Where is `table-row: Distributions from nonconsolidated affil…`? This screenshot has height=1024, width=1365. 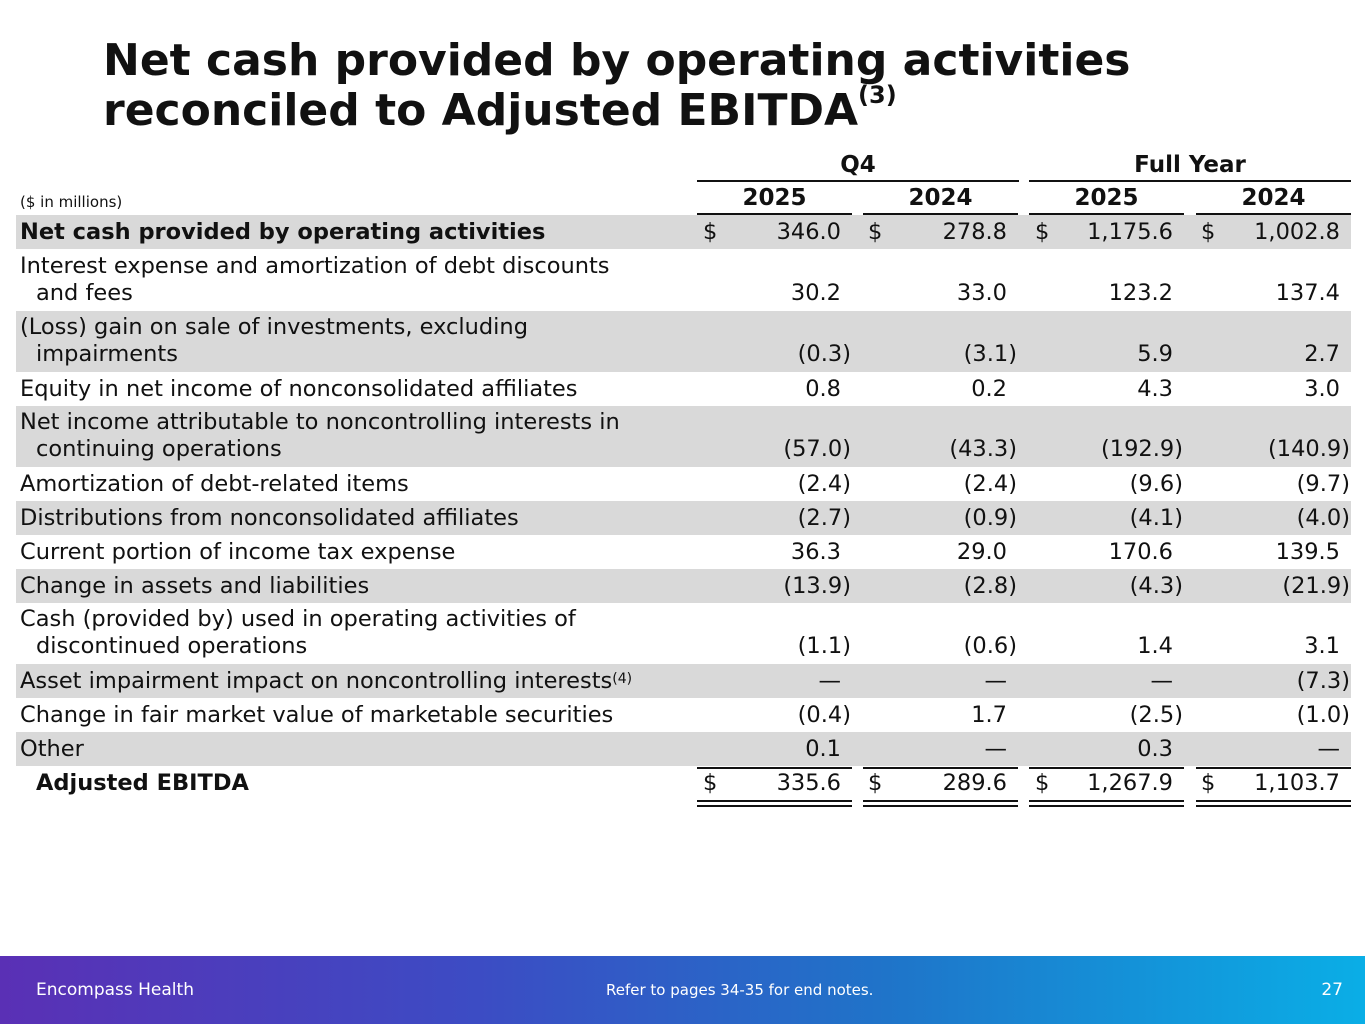 table-row: Distributions from nonconsolidated affil… is located at coordinates (683, 518).